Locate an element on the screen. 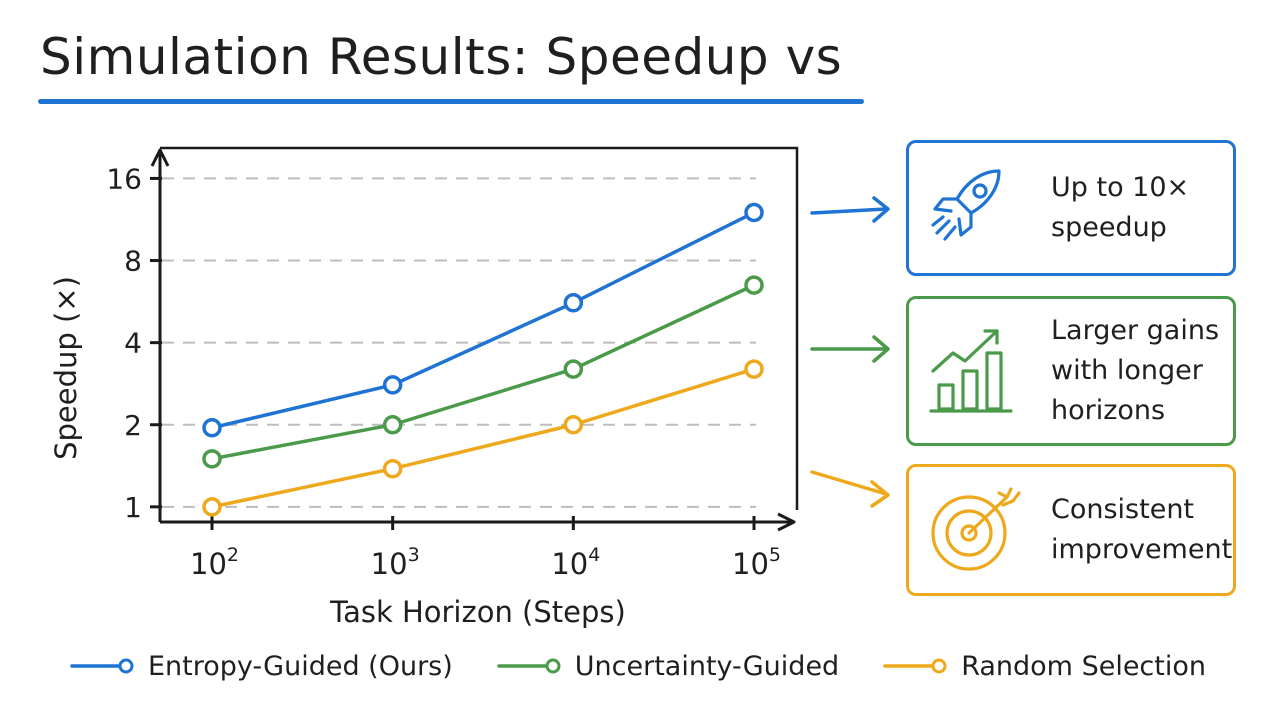 This screenshot has width=1280, height=720. x-tick-exp-2: 4 is located at coordinates (594, 555).